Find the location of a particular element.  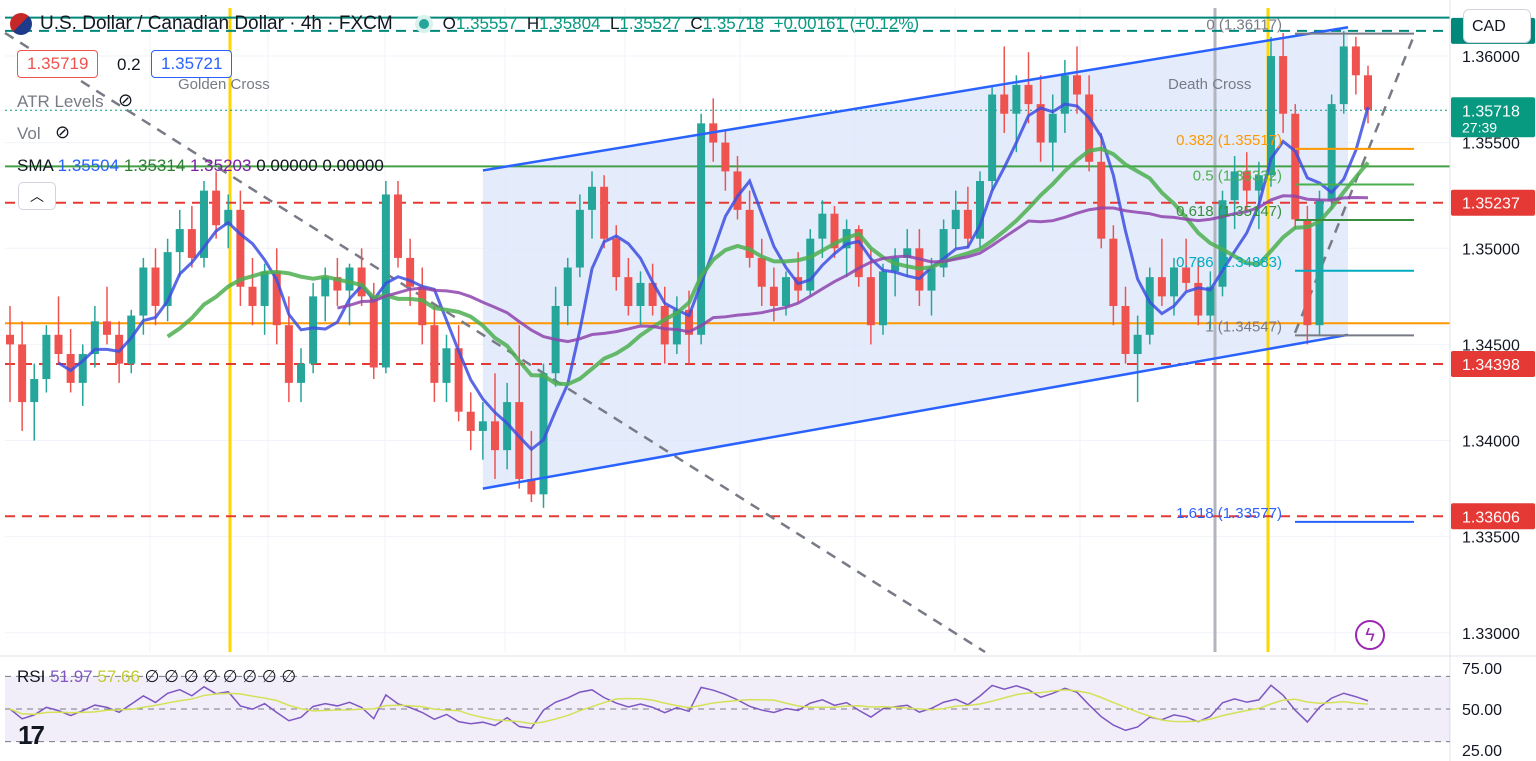

y-tick-label: 1.36000 is located at coordinates (1491, 57).